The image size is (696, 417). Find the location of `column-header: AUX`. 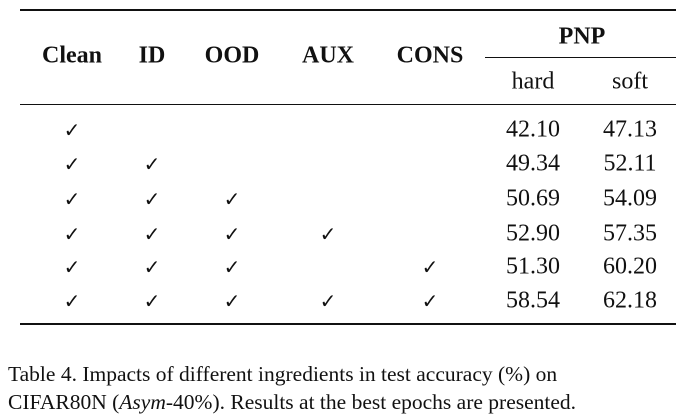

column-header: AUX is located at coordinates (328, 55).